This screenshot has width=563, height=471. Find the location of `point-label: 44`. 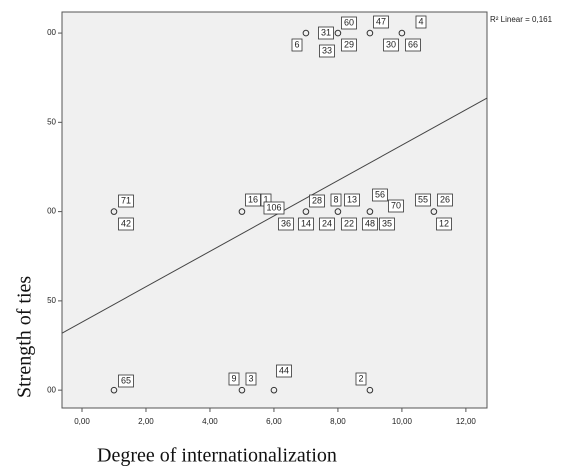

point-label: 44 is located at coordinates (284, 370).